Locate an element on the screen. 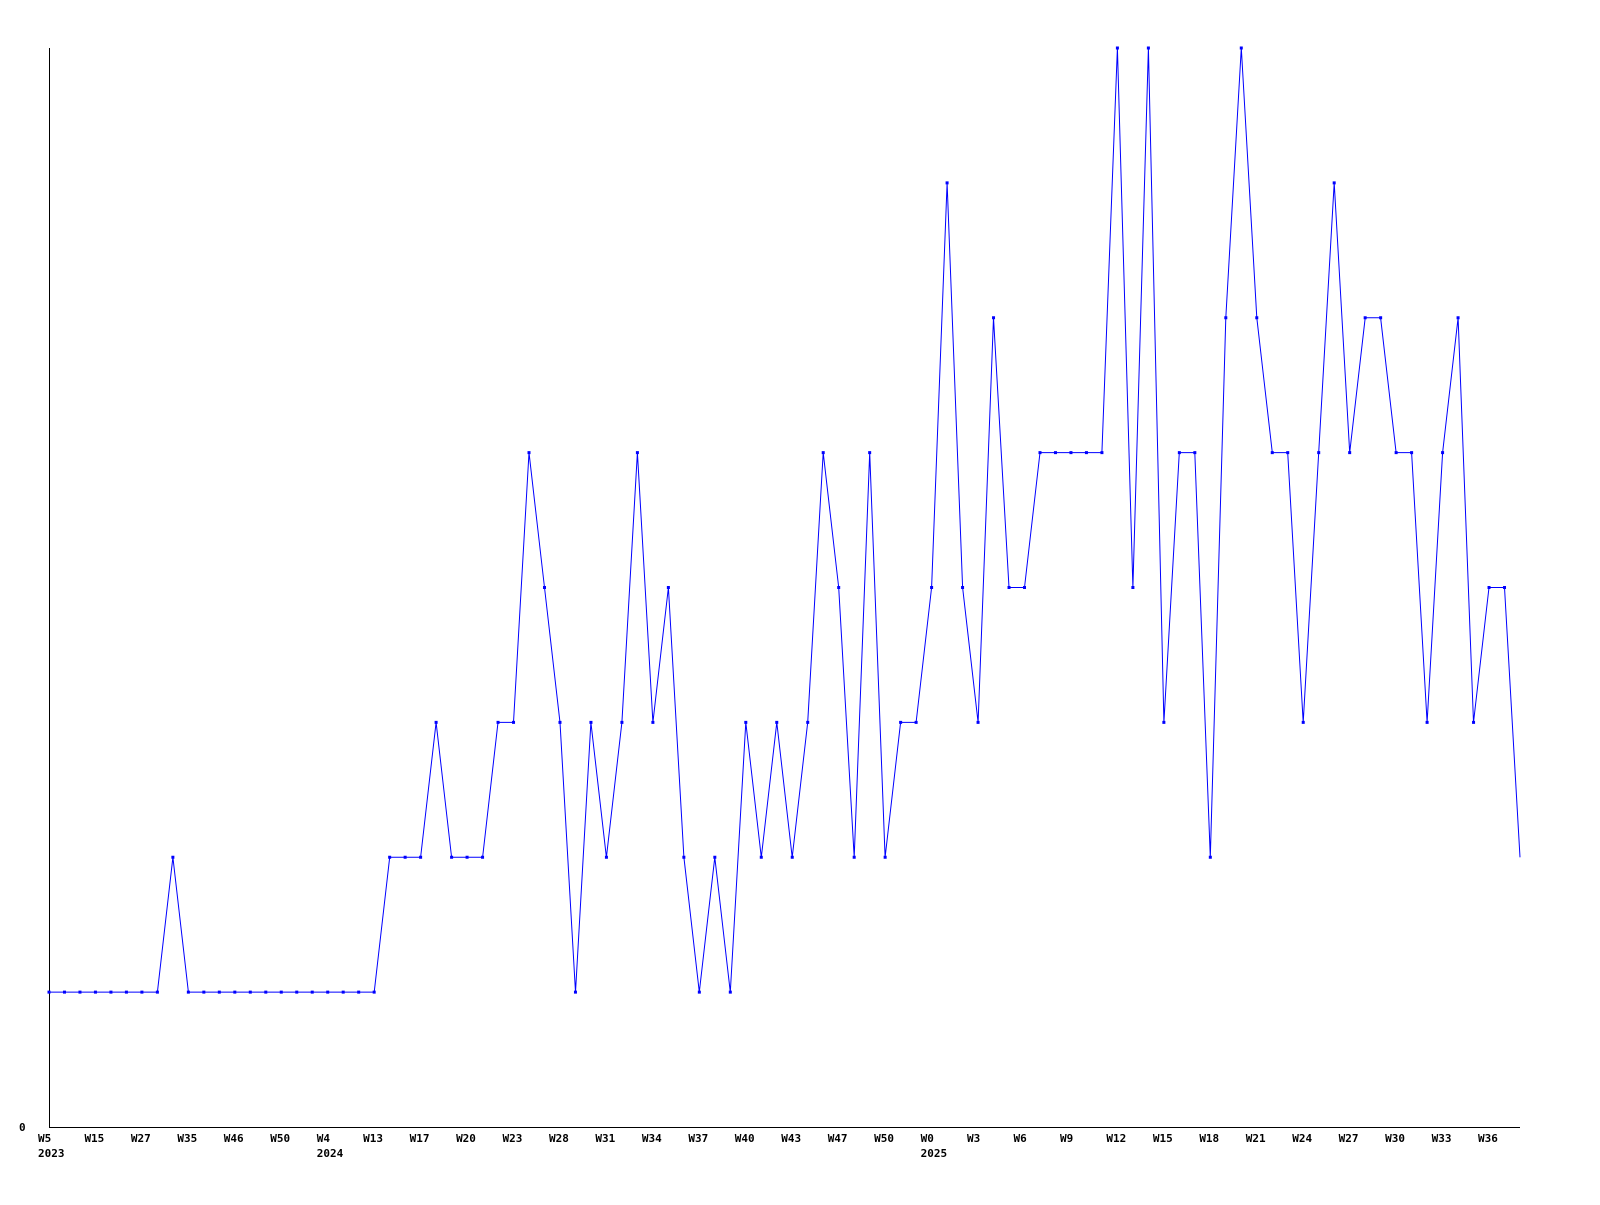 Image resolution: width=1600 pixels, height=1205 pixels. x-tick-label: W36 is located at coordinates (1488, 1138).